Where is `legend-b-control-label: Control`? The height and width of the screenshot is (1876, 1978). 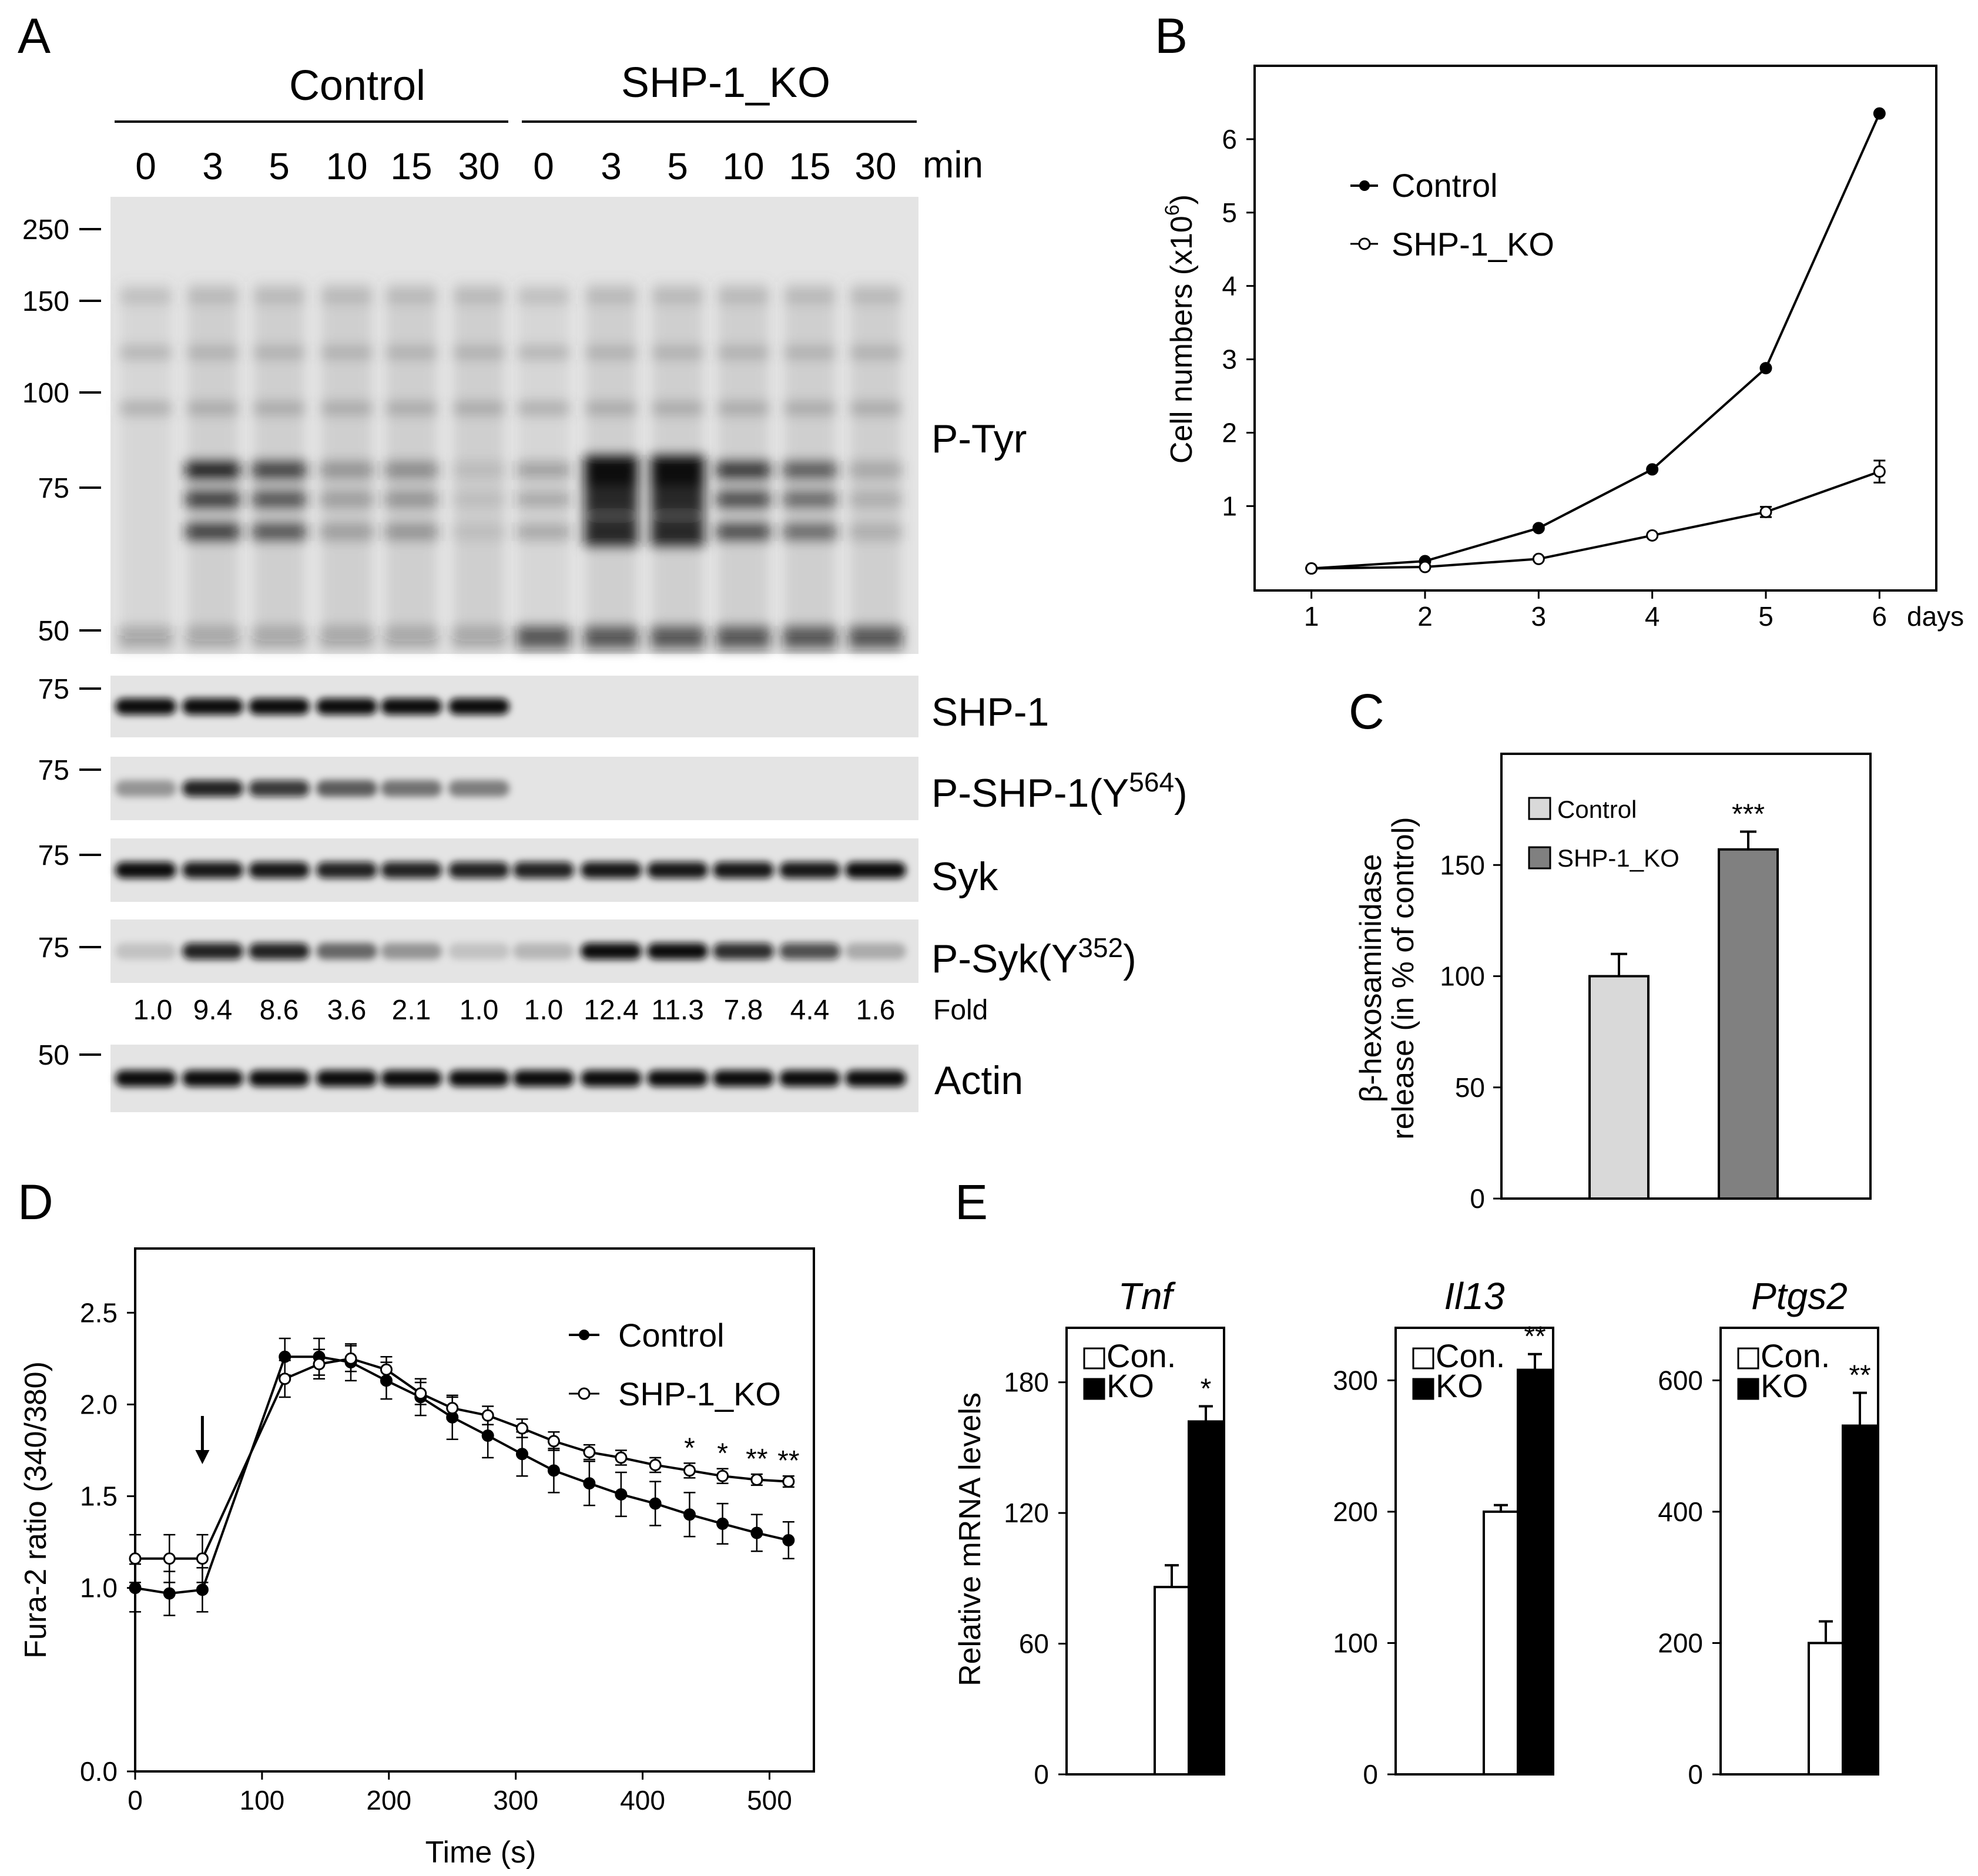 legend-b-control-label: Control is located at coordinates (1445, 185).